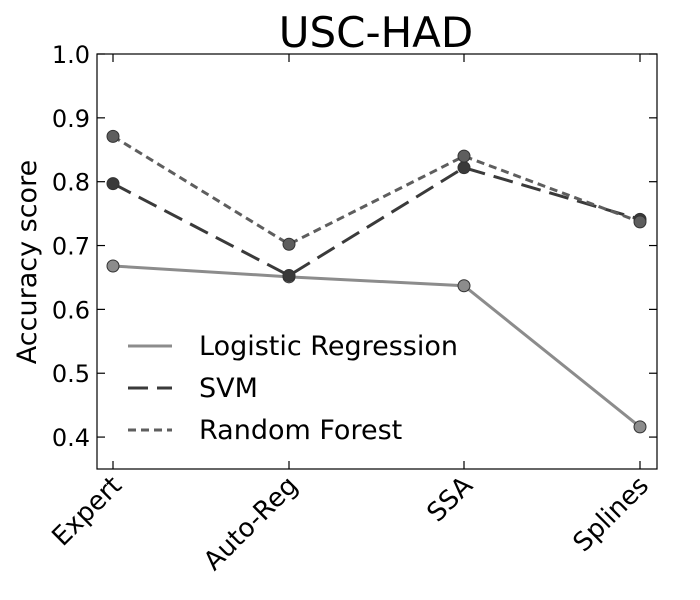 This screenshot has height=600, width=700. What do you see at coordinates (71, 438) in the screenshot?
I see `y-tick-label: 0.4` at bounding box center [71, 438].